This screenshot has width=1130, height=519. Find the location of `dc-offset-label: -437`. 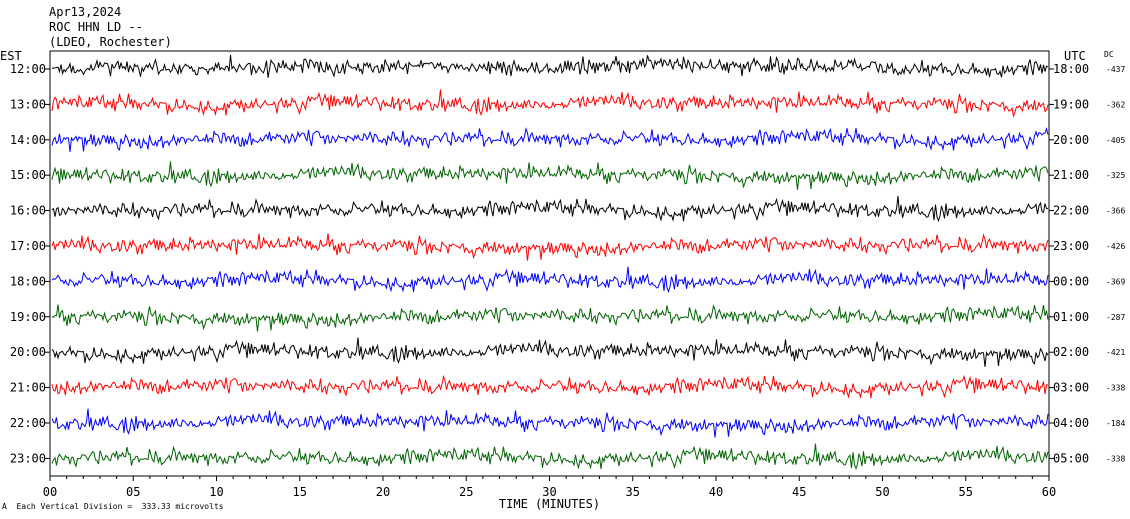

dc-offset-label: -437 is located at coordinates (1115, 69).